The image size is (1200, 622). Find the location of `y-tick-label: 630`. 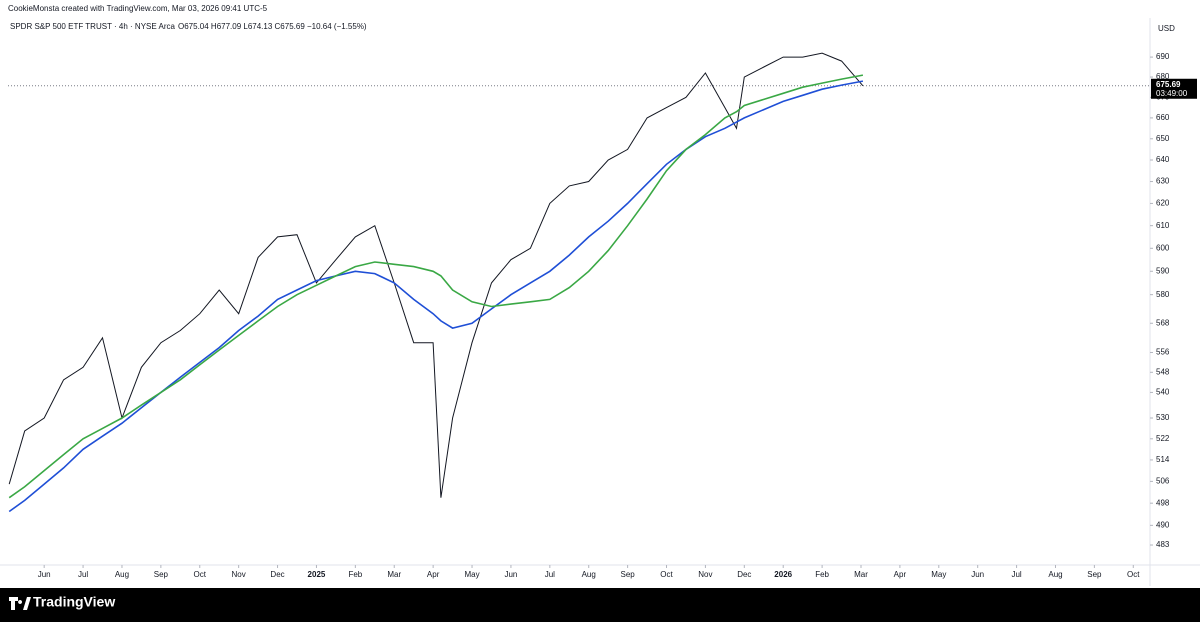

y-tick-label: 630 is located at coordinates (1163, 181).